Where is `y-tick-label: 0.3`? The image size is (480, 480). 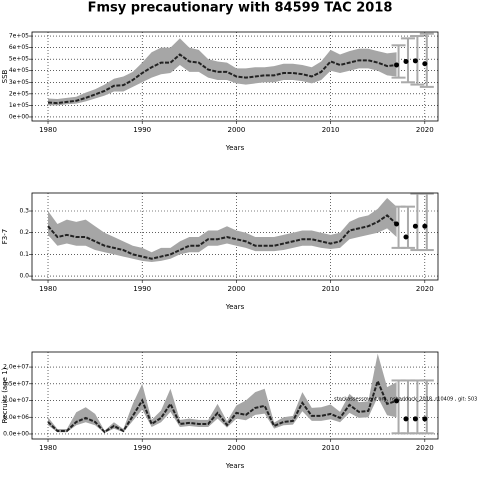
y-tick-label: 0.3 is located at coordinates (24, 211).